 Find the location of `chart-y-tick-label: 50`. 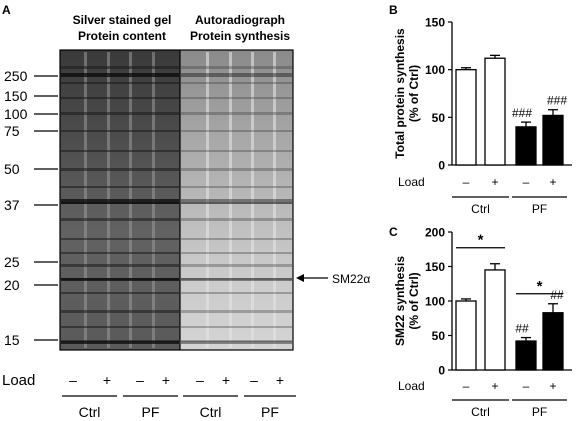

chart-y-tick-label: 50 is located at coordinates (439, 336).